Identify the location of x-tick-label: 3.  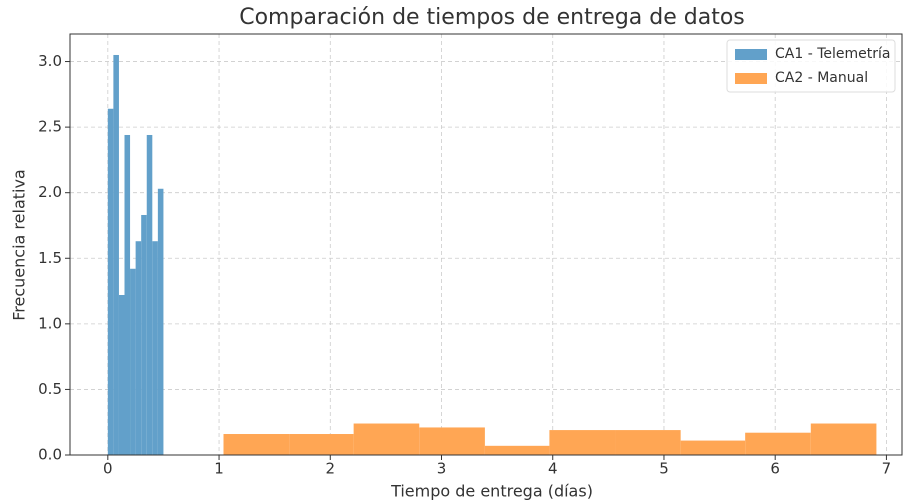
(442, 469).